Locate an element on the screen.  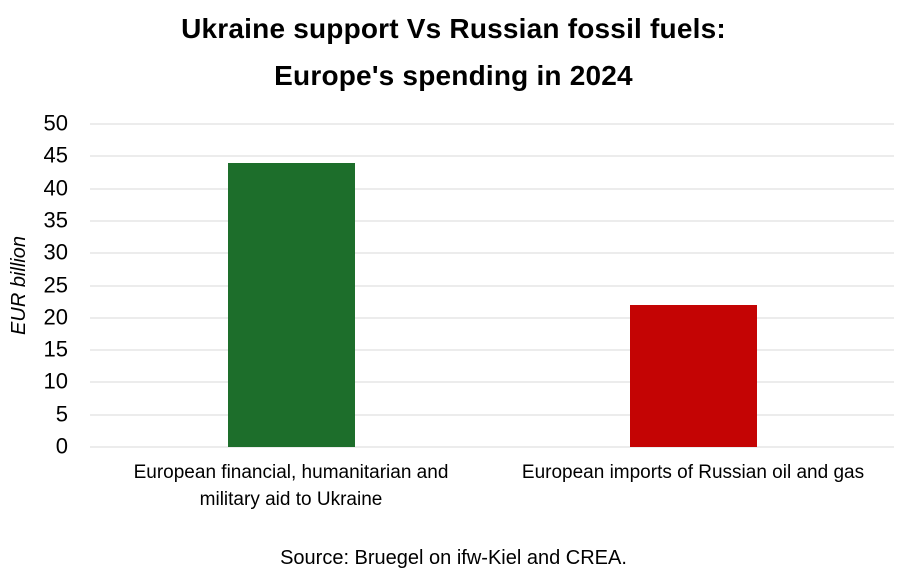
source-note: Source: Bruegel on ifw-Kiel and CREA. is located at coordinates (453, 558).